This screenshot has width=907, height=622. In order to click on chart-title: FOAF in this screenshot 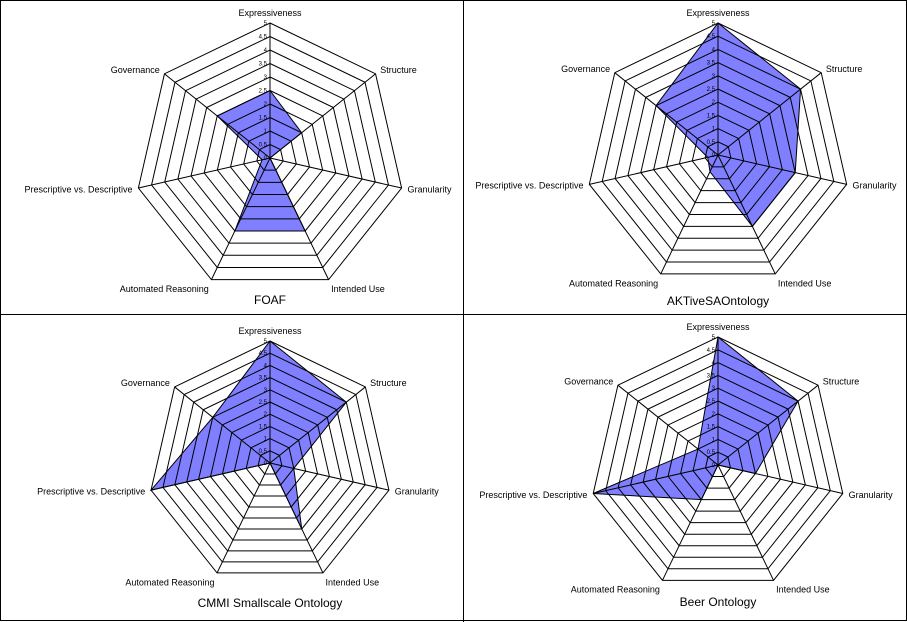, I will do `click(270, 300)`.